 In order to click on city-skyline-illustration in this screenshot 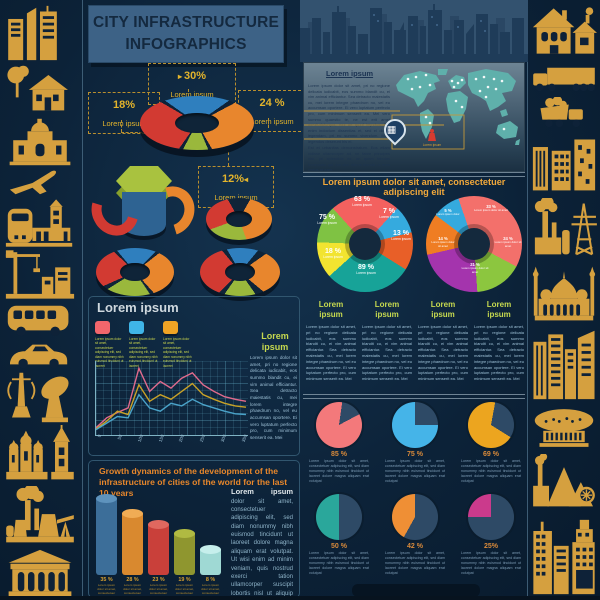, I will do `click(414, 31)`.